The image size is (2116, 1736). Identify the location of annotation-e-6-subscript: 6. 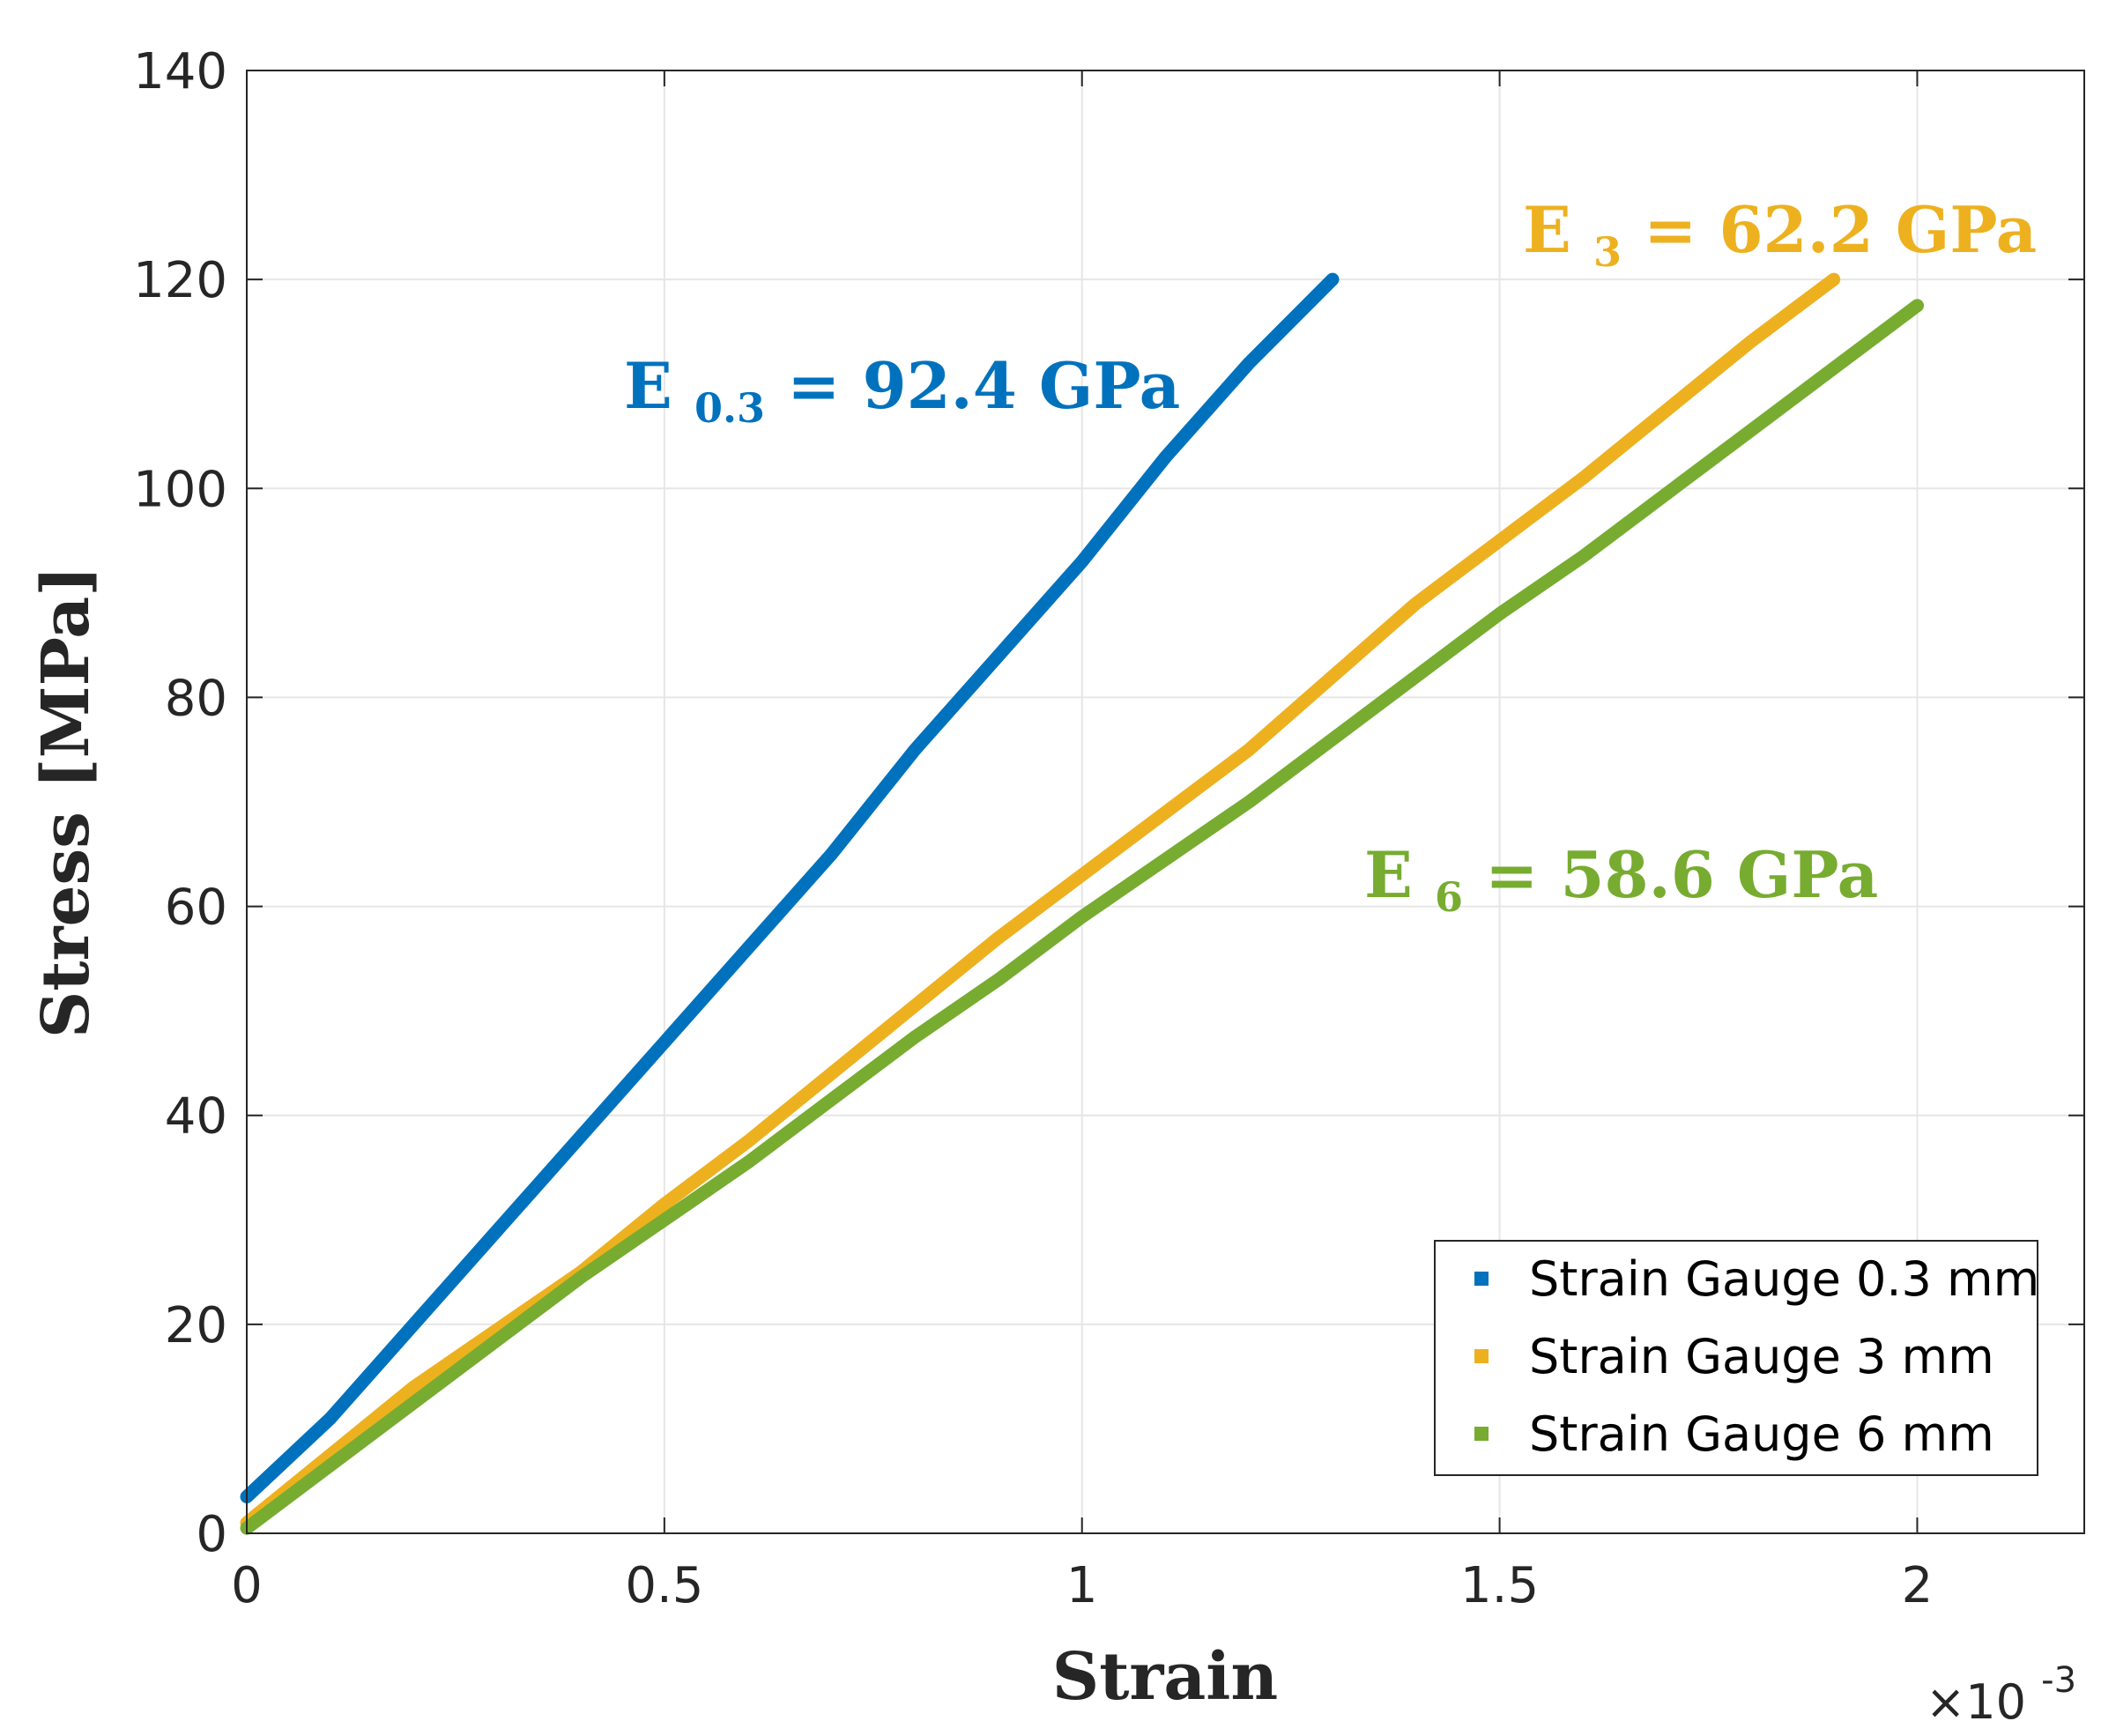
(1449, 897).